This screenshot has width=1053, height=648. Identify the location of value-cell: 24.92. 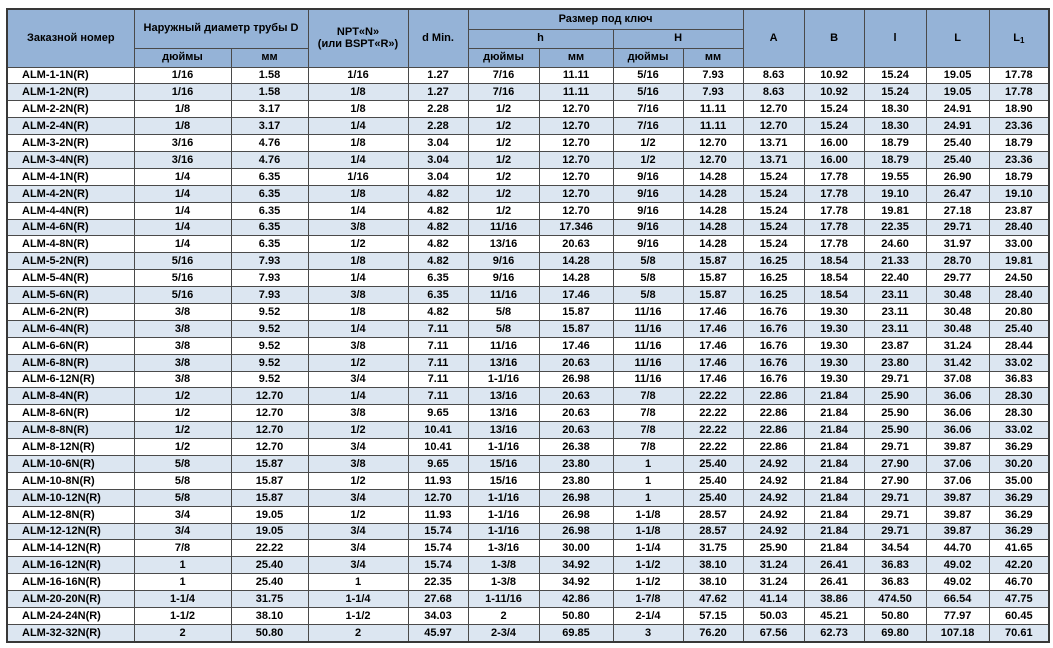
(773, 463).